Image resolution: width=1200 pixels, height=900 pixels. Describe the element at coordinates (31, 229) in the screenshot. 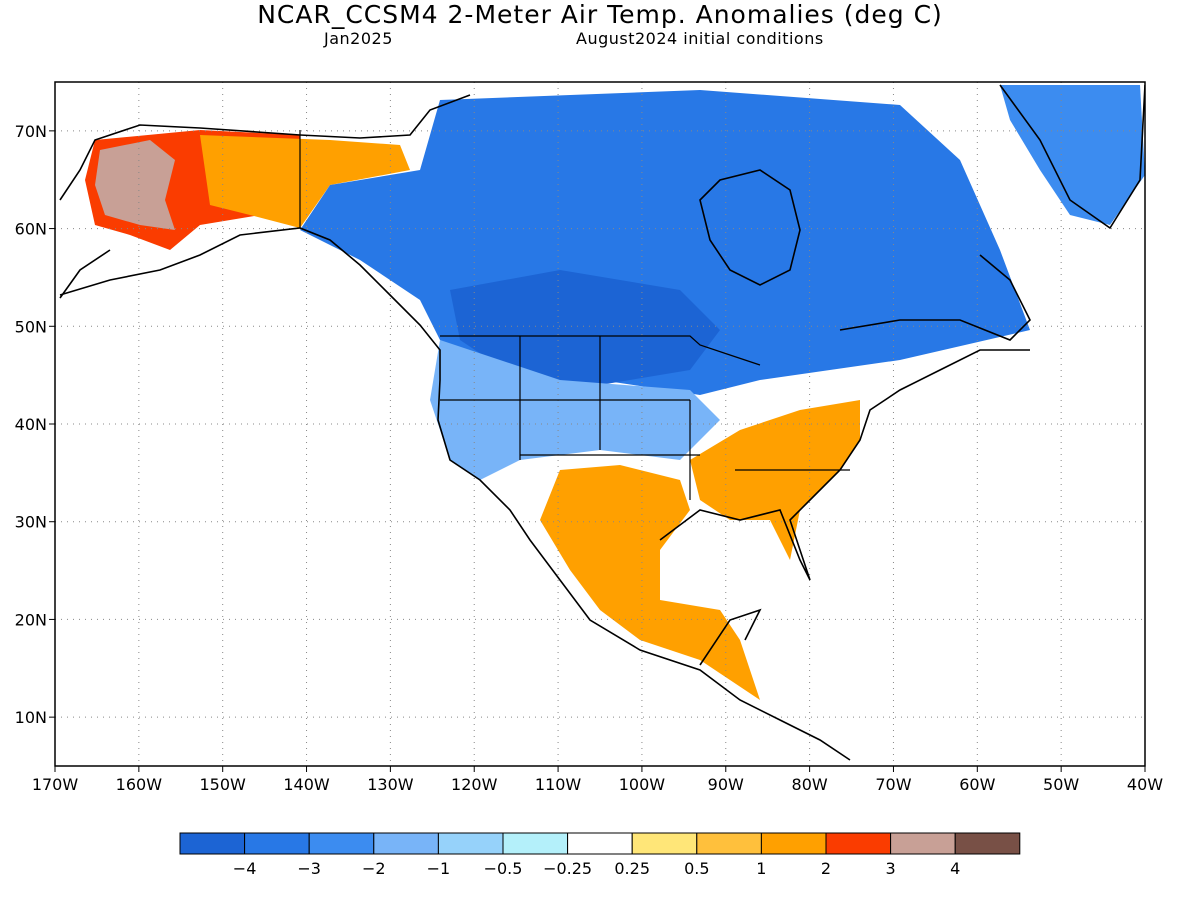

I see `latitude-tick-label: 60N` at that location.